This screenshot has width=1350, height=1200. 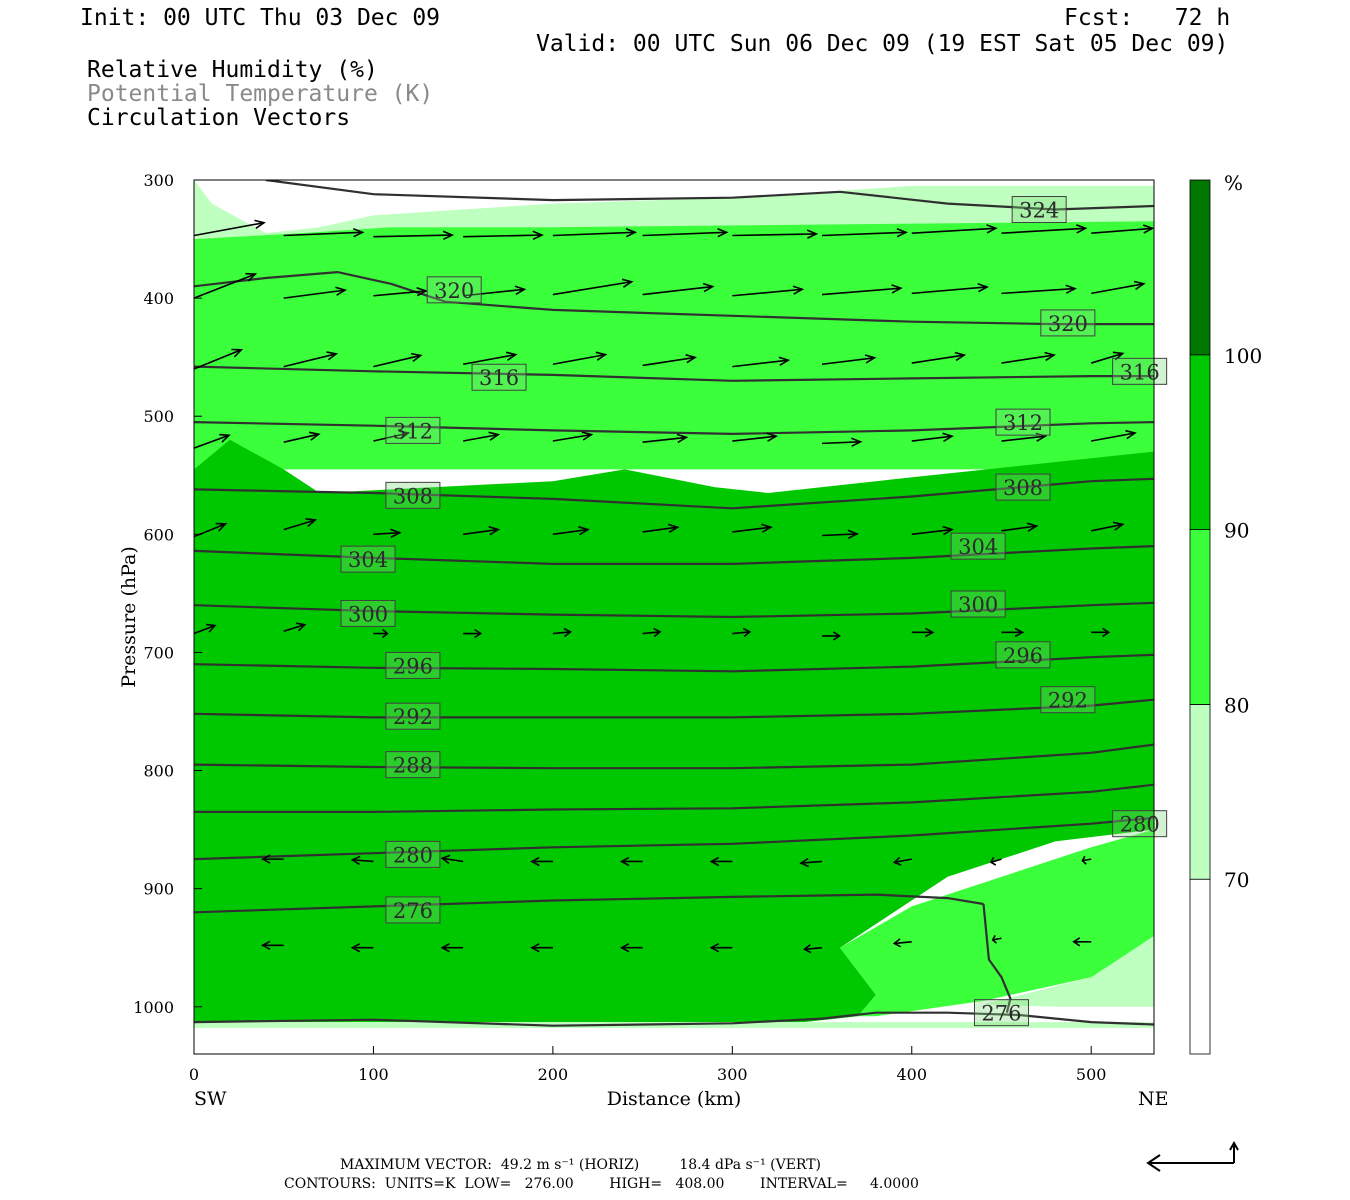 I want to click on svg-text: 276, so click(x=1001, y=1014).